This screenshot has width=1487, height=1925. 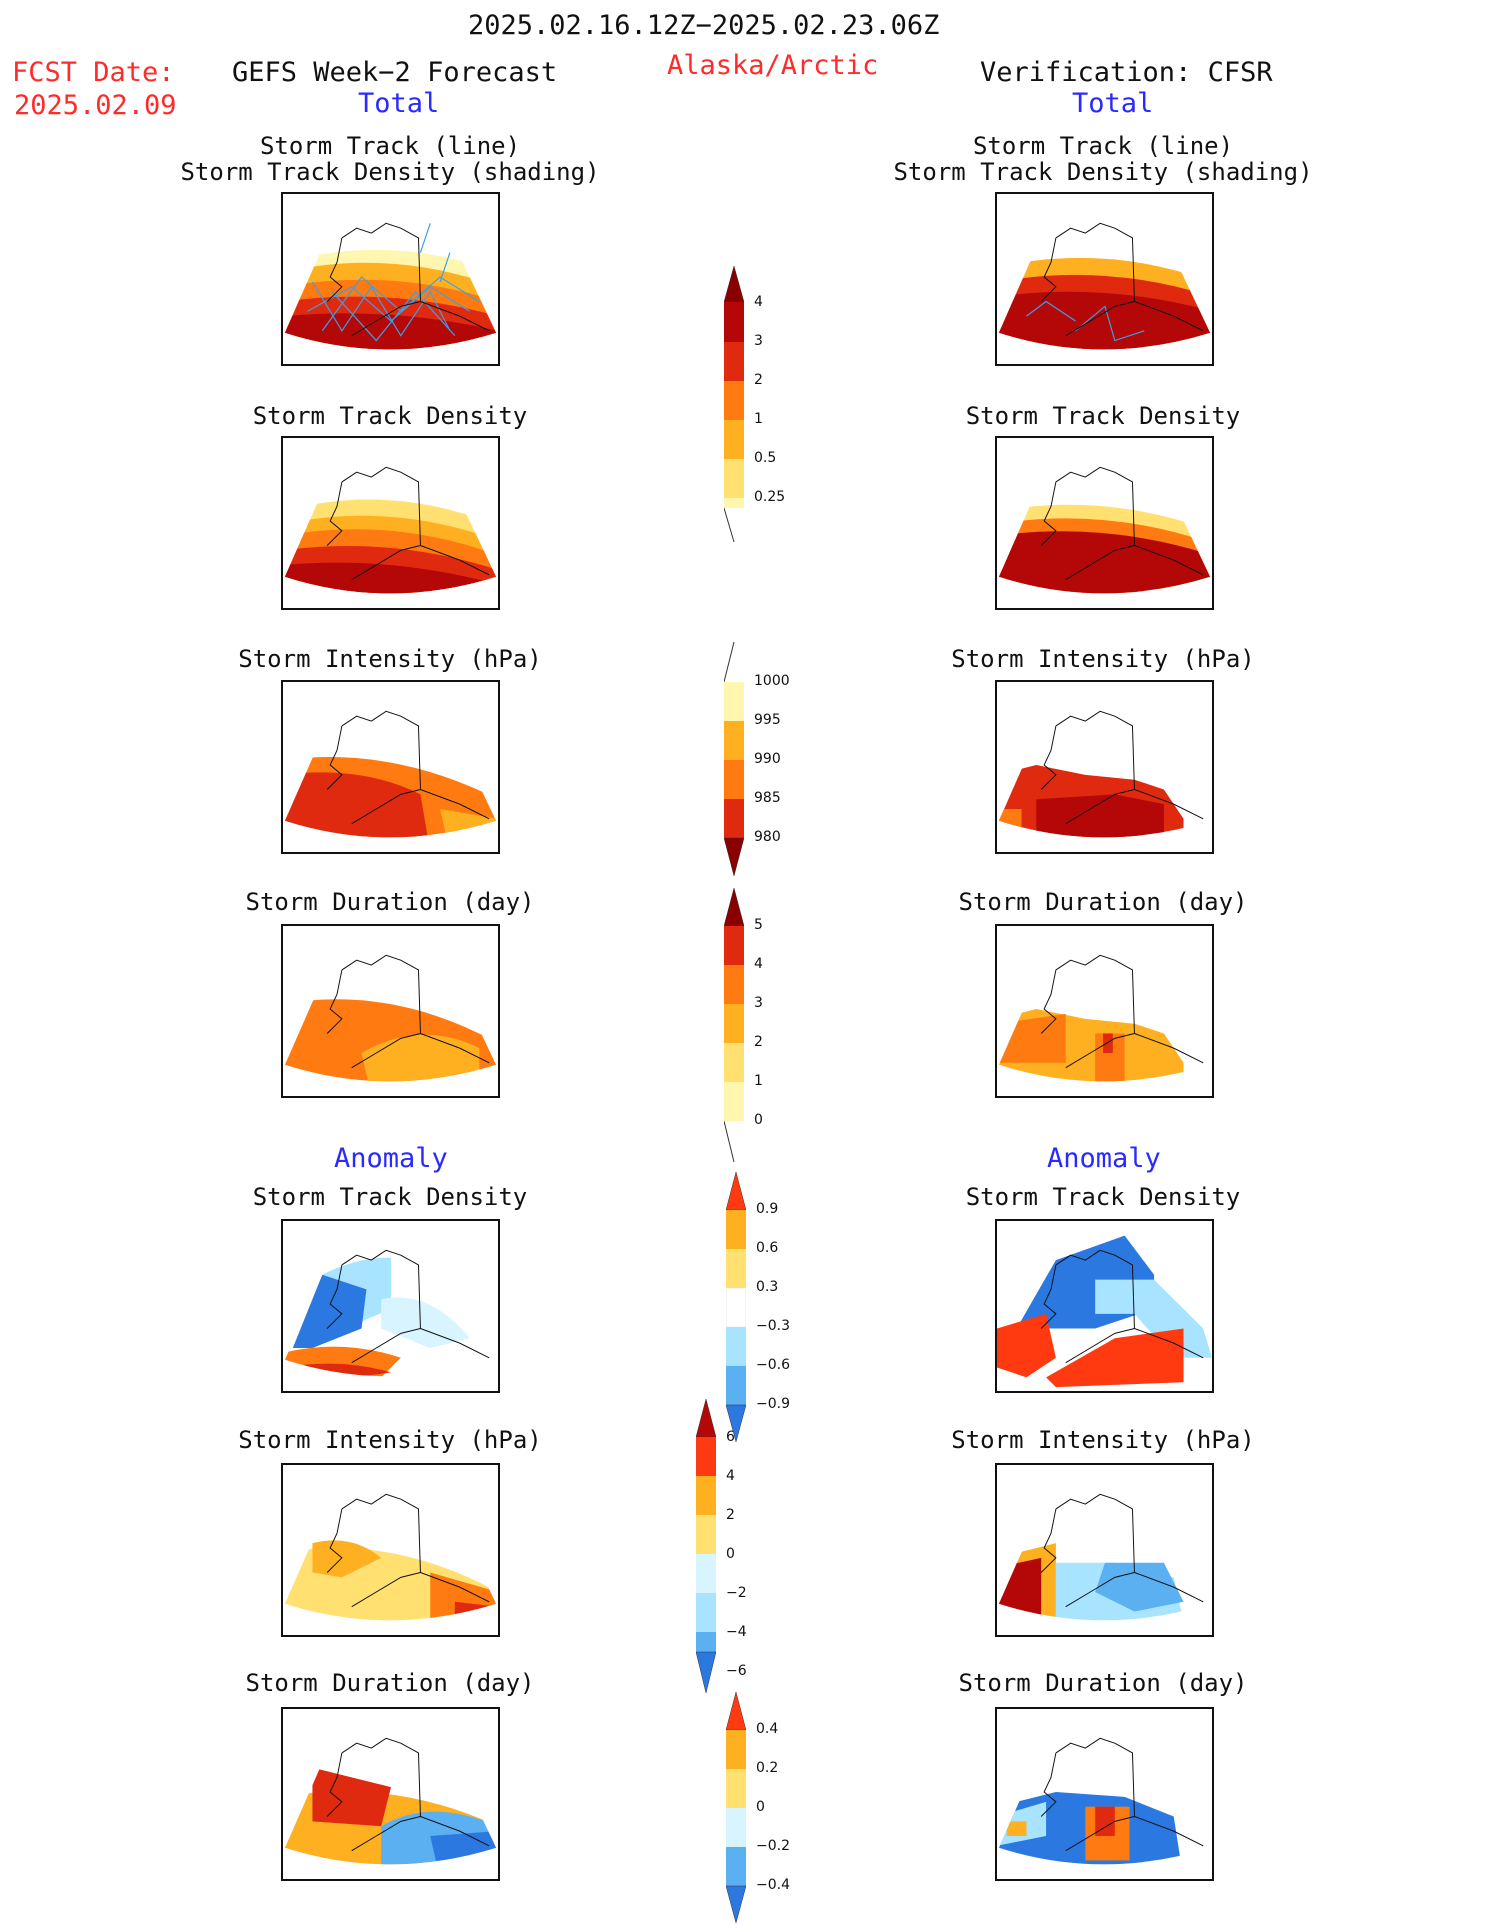 What do you see at coordinates (390, 172) in the screenshot?
I see `left-track-shading-title: Storm Track Density (shading)` at bounding box center [390, 172].